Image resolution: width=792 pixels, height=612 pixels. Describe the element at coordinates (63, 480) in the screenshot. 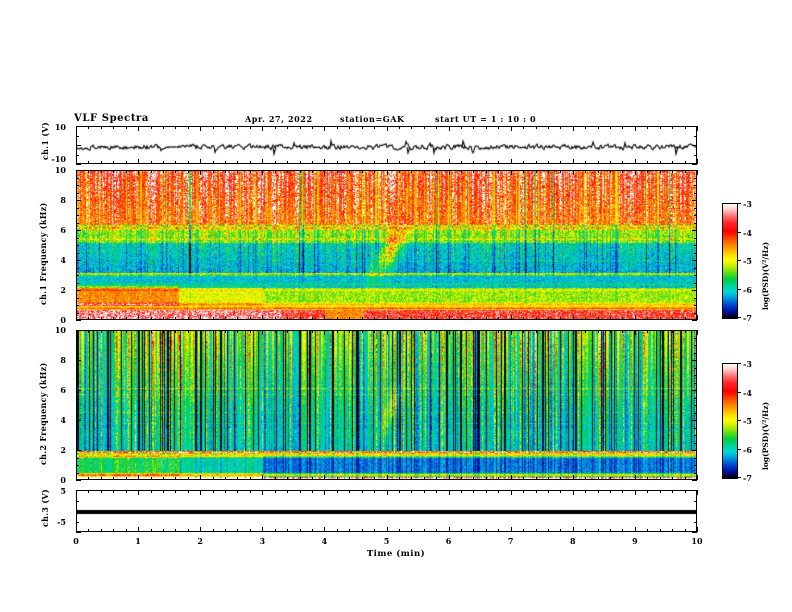

I see `spec2-ytick-0: 0` at that location.